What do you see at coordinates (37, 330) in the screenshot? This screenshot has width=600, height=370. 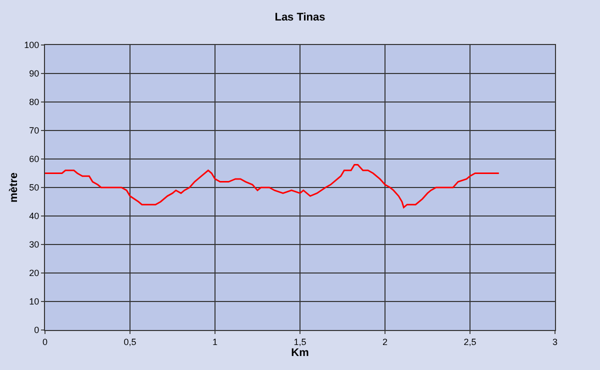 I see `y-tick-label: 0` at bounding box center [37, 330].